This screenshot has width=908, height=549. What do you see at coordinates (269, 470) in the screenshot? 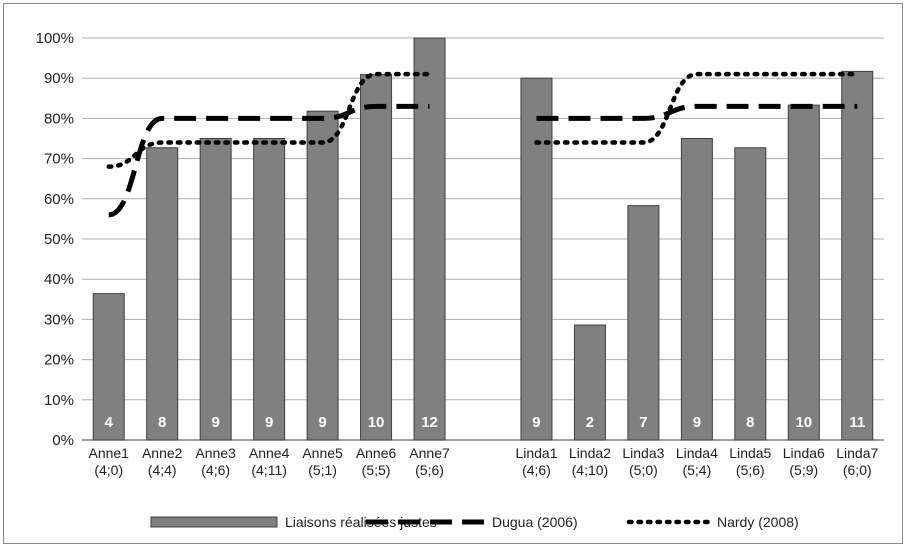
I see `x-tick-sublabel: (4;11)` at bounding box center [269, 470].